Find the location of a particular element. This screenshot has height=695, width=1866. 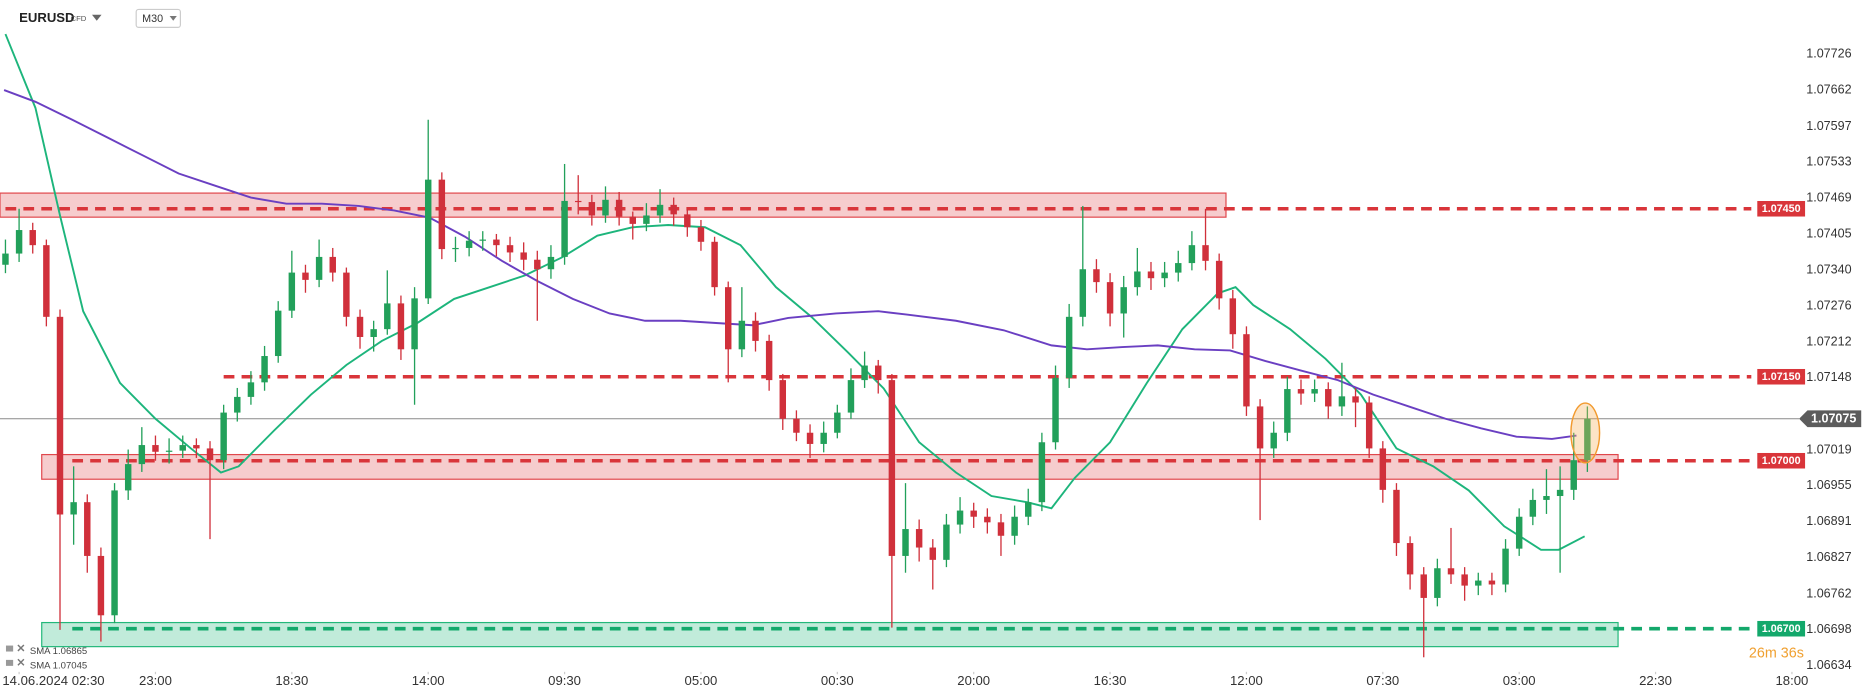

current-price-tag is located at coordinates (1830, 419).